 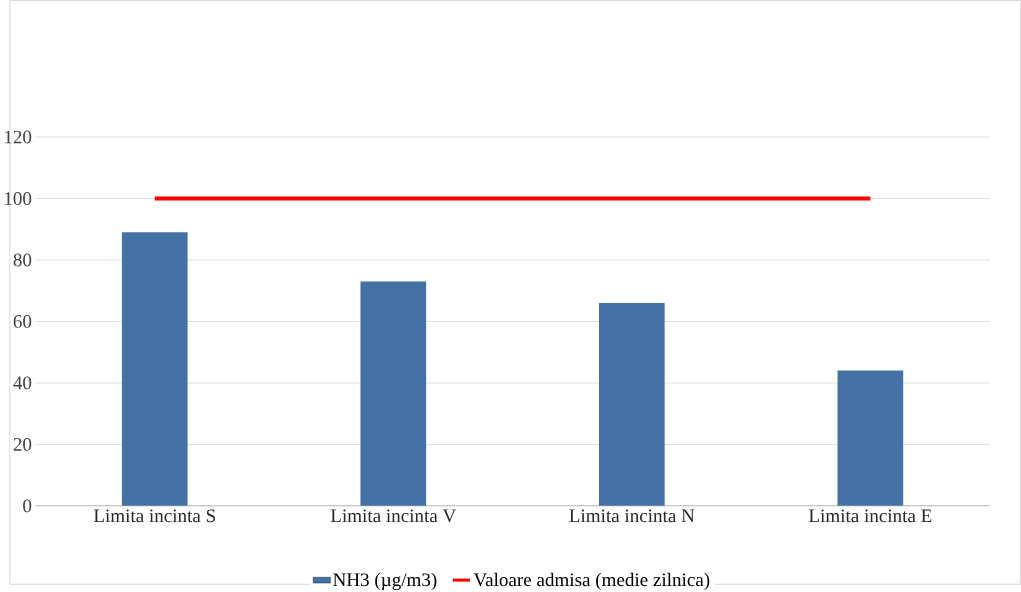 I want to click on y-tick-label: 0, so click(x=27, y=506).